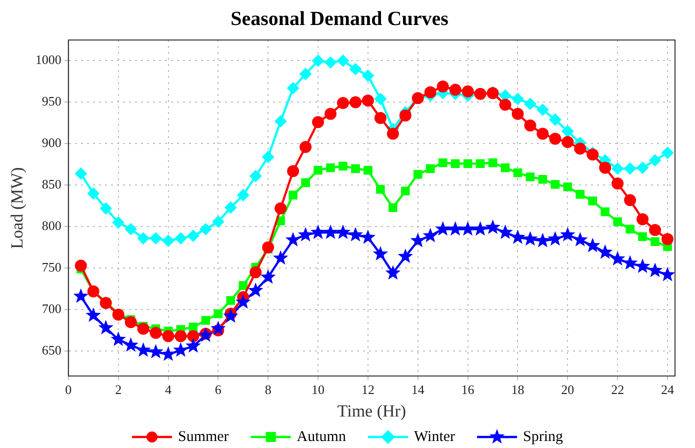  I want to click on x-tick-label: 10, so click(318, 390).